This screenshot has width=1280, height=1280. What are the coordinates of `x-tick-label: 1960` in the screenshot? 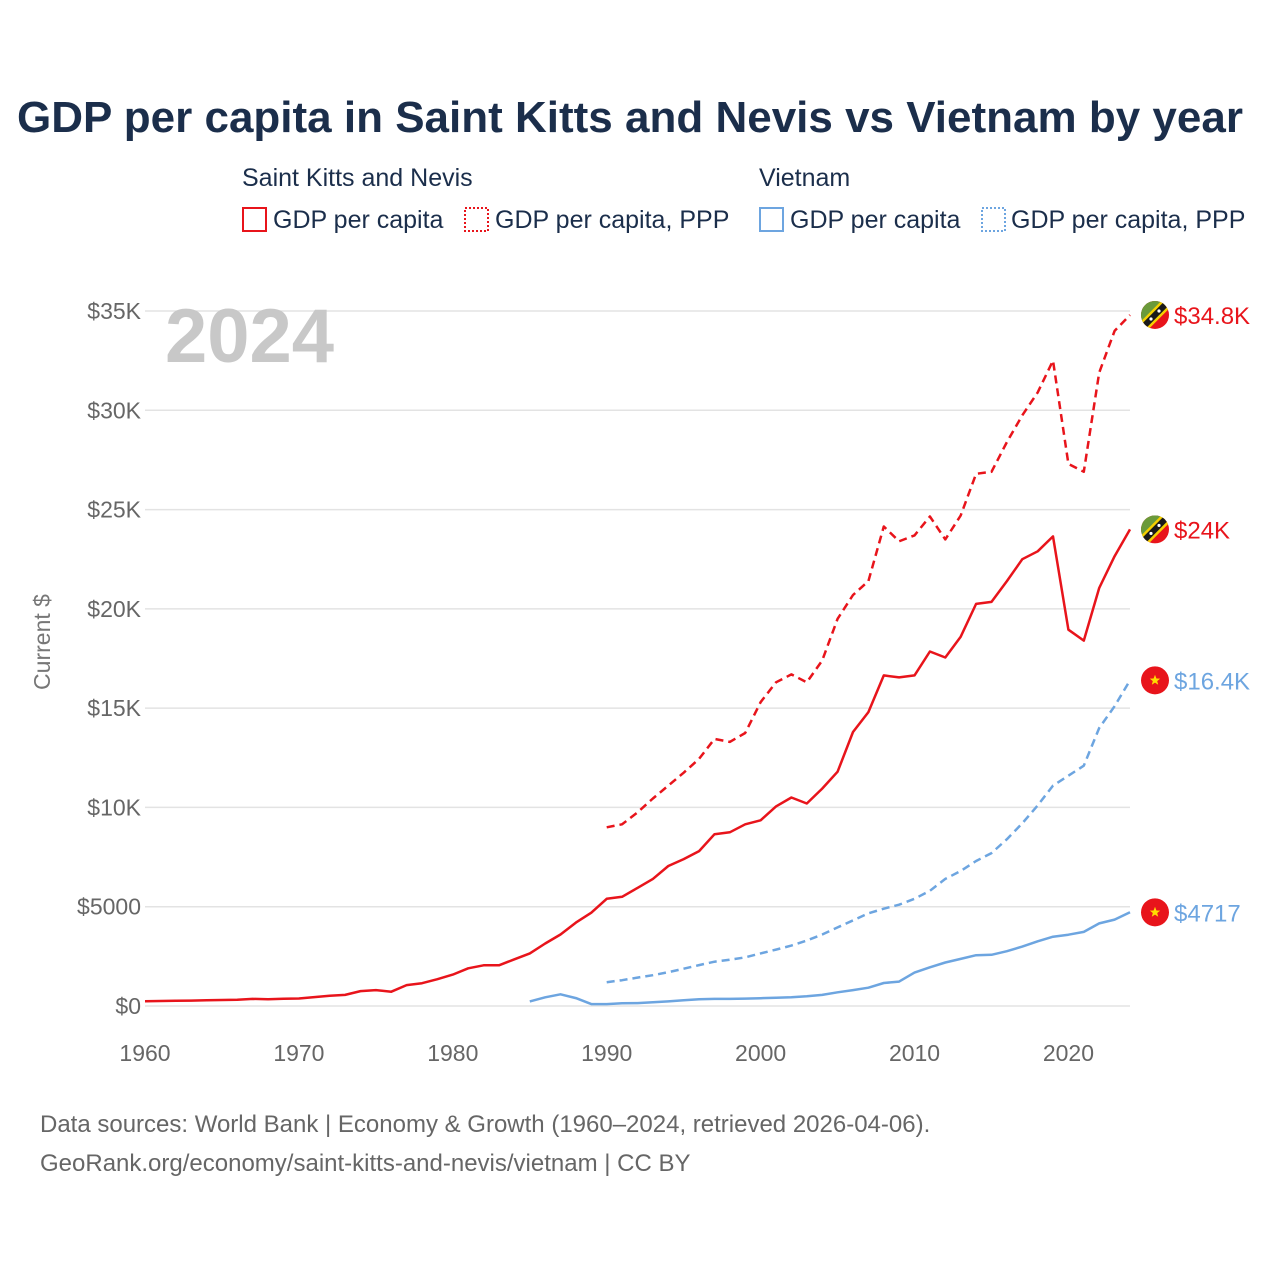 It's located at (144, 1053).